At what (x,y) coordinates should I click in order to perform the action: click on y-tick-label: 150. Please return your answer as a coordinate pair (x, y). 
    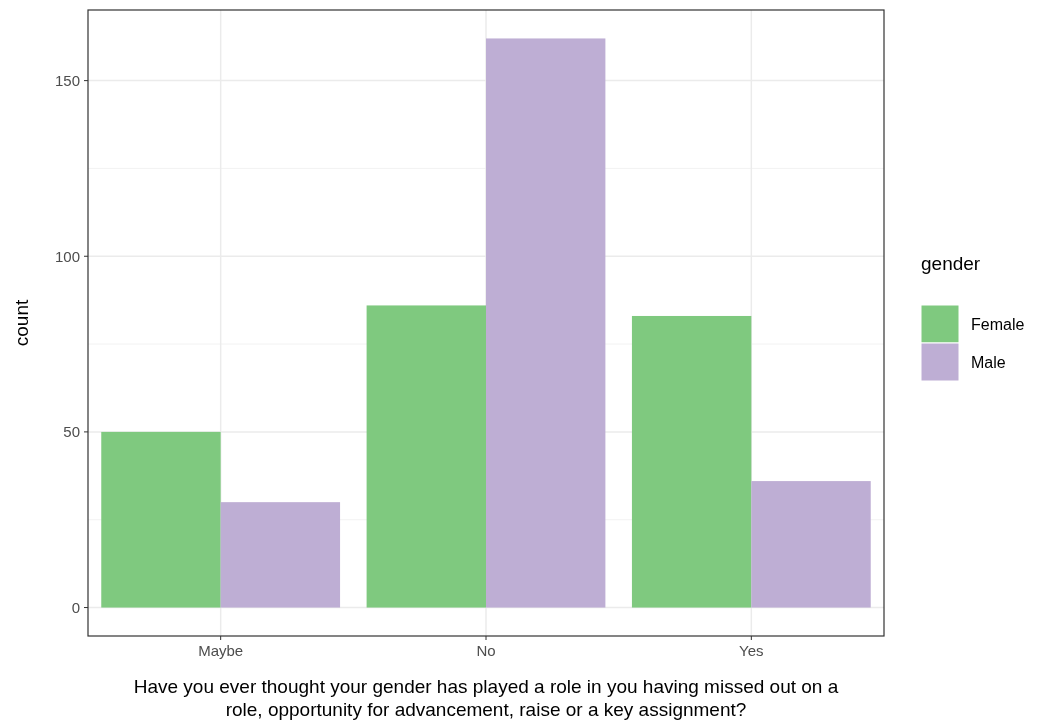
    Looking at the image, I should click on (67, 80).